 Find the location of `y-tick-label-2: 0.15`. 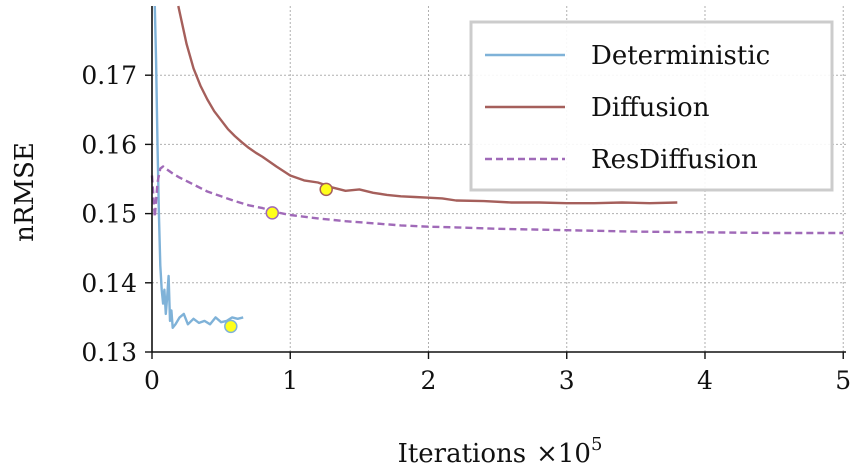

y-tick-label-2: 0.15 is located at coordinates (109, 214).